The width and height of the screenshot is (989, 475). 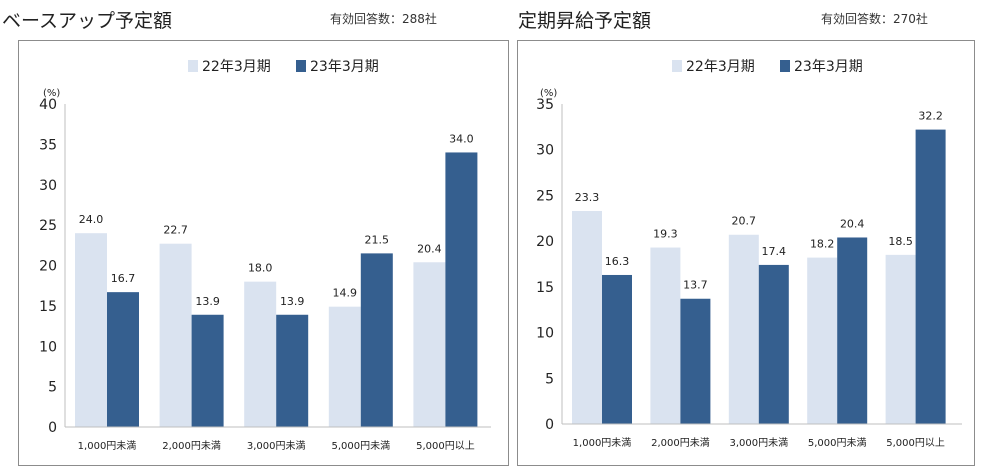 I want to click on panel-title: 定期昇給予定額, so click(x=585, y=21).